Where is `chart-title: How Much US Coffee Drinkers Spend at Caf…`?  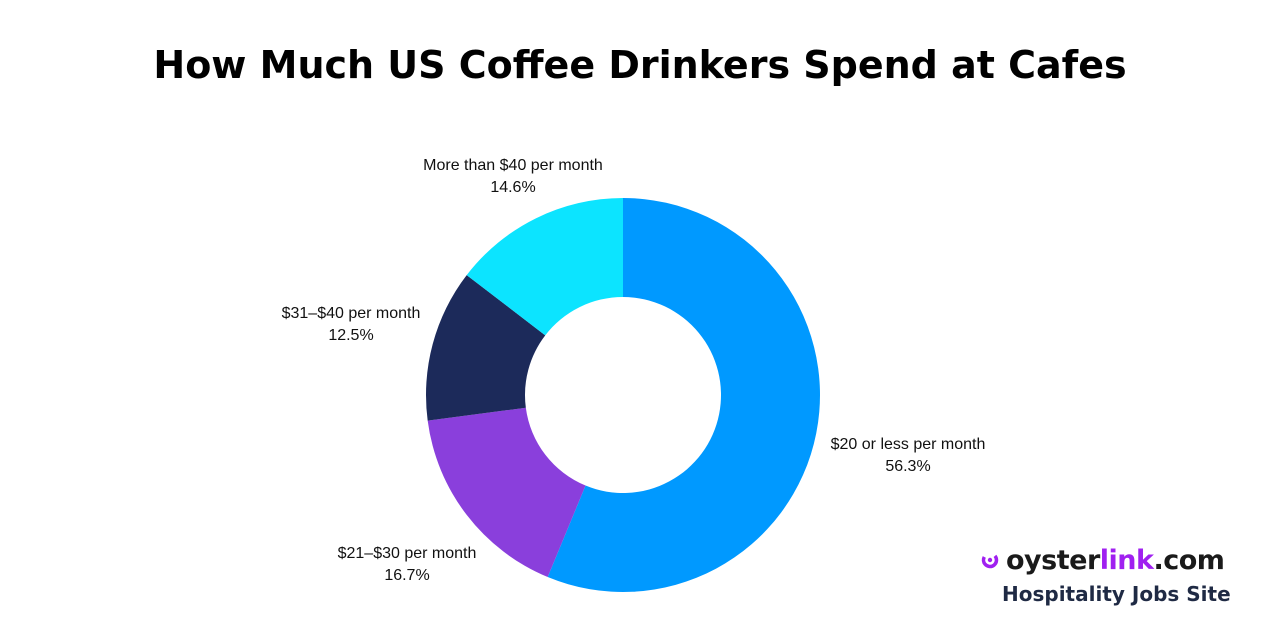
chart-title: How Much US Coffee Drinkers Spend at Caf… is located at coordinates (639, 65).